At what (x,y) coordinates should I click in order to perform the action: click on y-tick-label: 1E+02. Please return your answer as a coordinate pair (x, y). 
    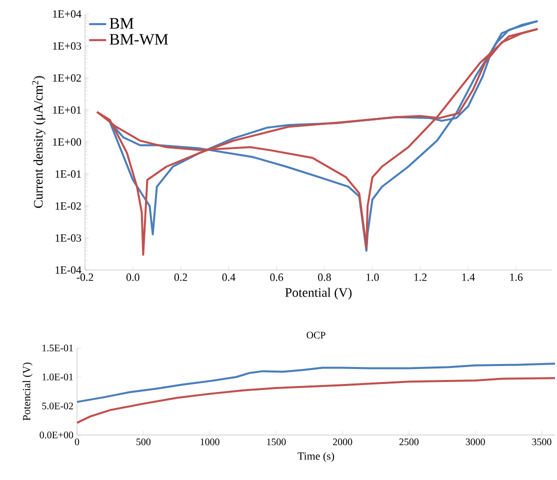
    Looking at the image, I should click on (67, 78).